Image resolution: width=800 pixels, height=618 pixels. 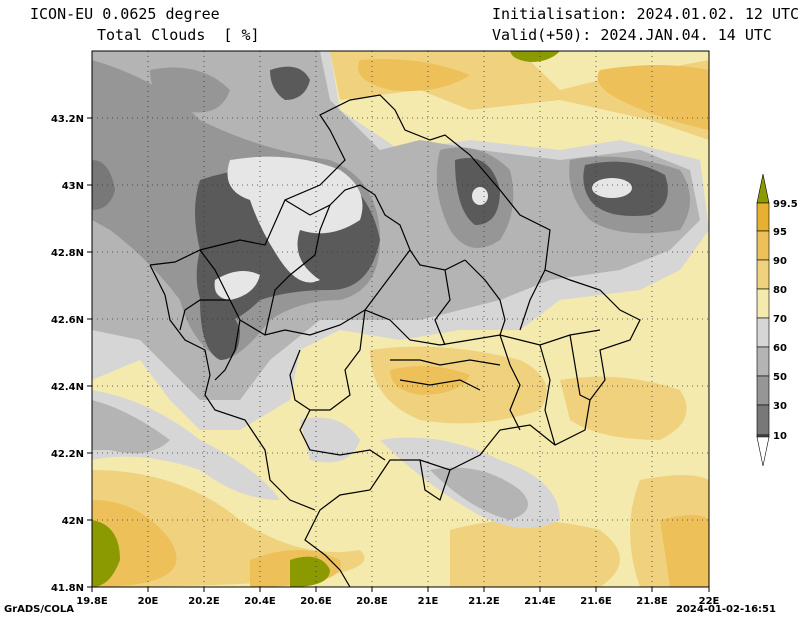 I want to click on valid-time: Valid(+50): 2024.JAN.04. 14 UTC, so click(x=632, y=35).